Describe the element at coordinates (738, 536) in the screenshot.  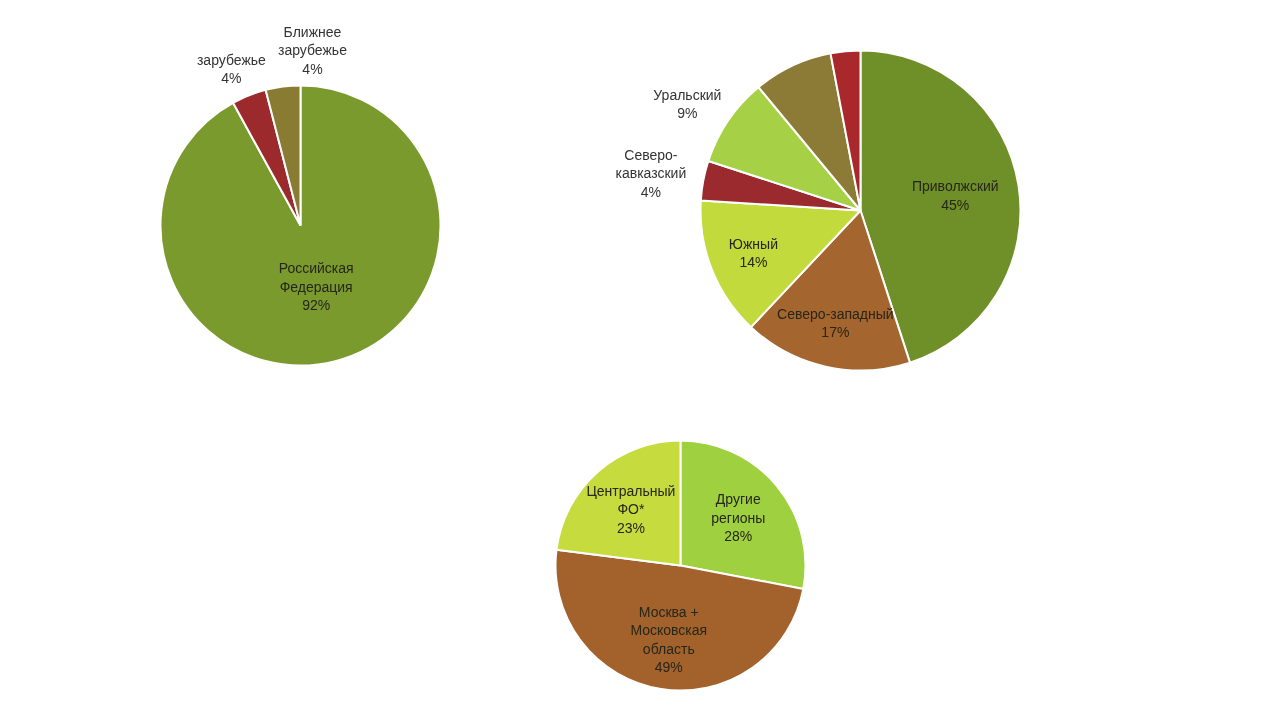
I see `data-label: 28%` at that location.